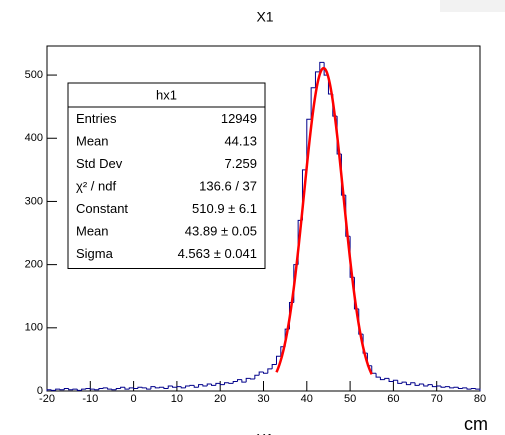  What do you see at coordinates (34, 138) in the screenshot?
I see `y-tick-label: 400` at bounding box center [34, 138].